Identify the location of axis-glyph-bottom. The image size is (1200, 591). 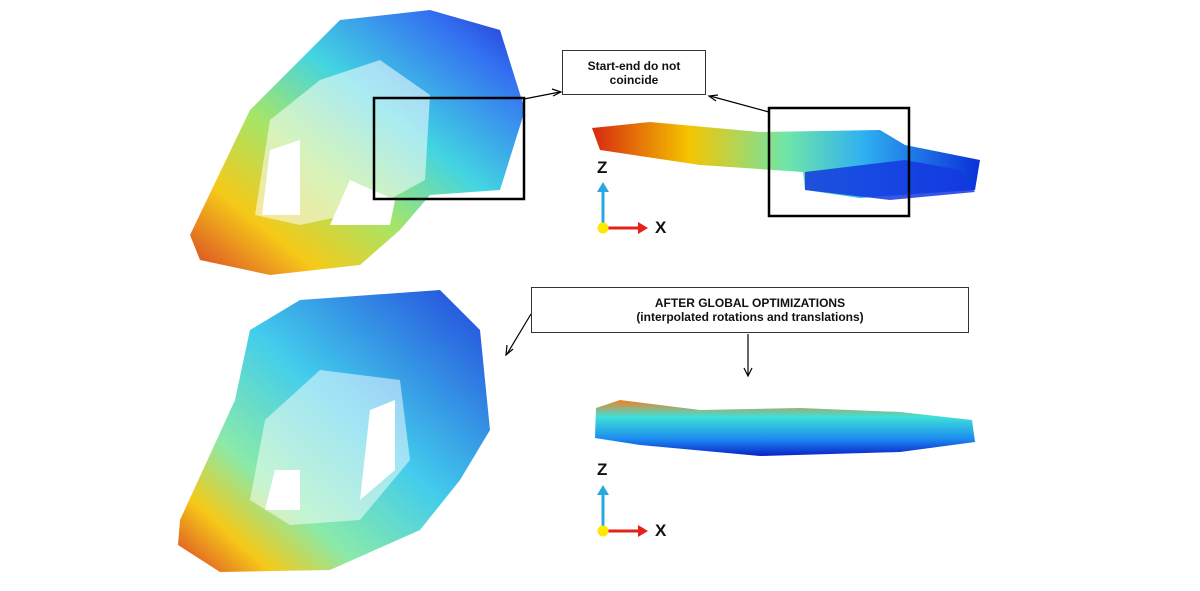
(622, 511).